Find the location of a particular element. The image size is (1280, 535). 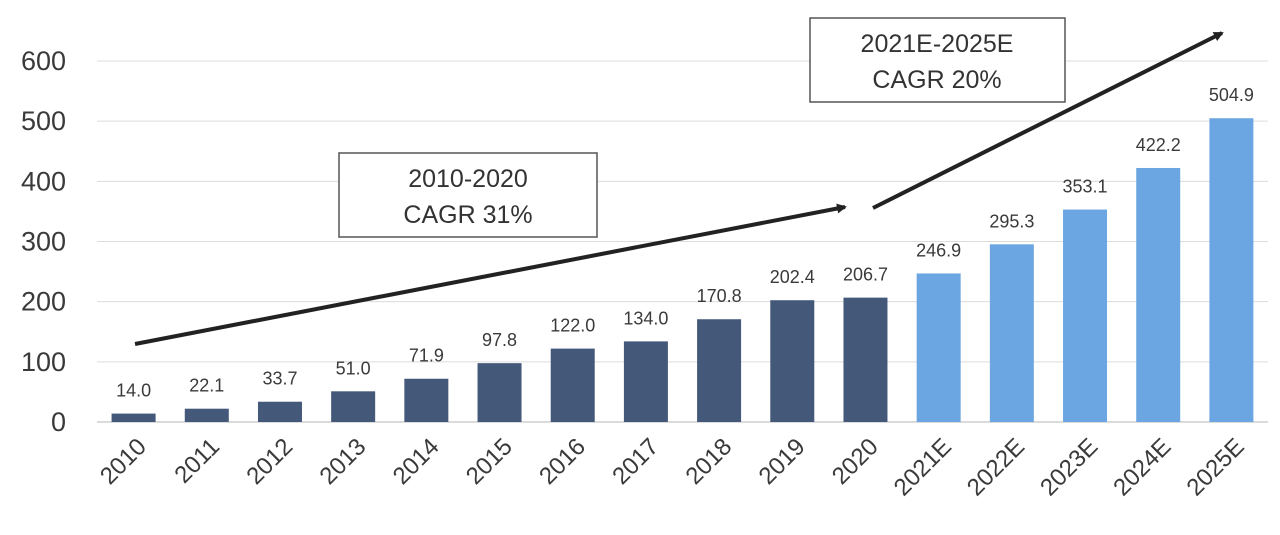

trend-arrow-2010-2020 is located at coordinates (490, 274).